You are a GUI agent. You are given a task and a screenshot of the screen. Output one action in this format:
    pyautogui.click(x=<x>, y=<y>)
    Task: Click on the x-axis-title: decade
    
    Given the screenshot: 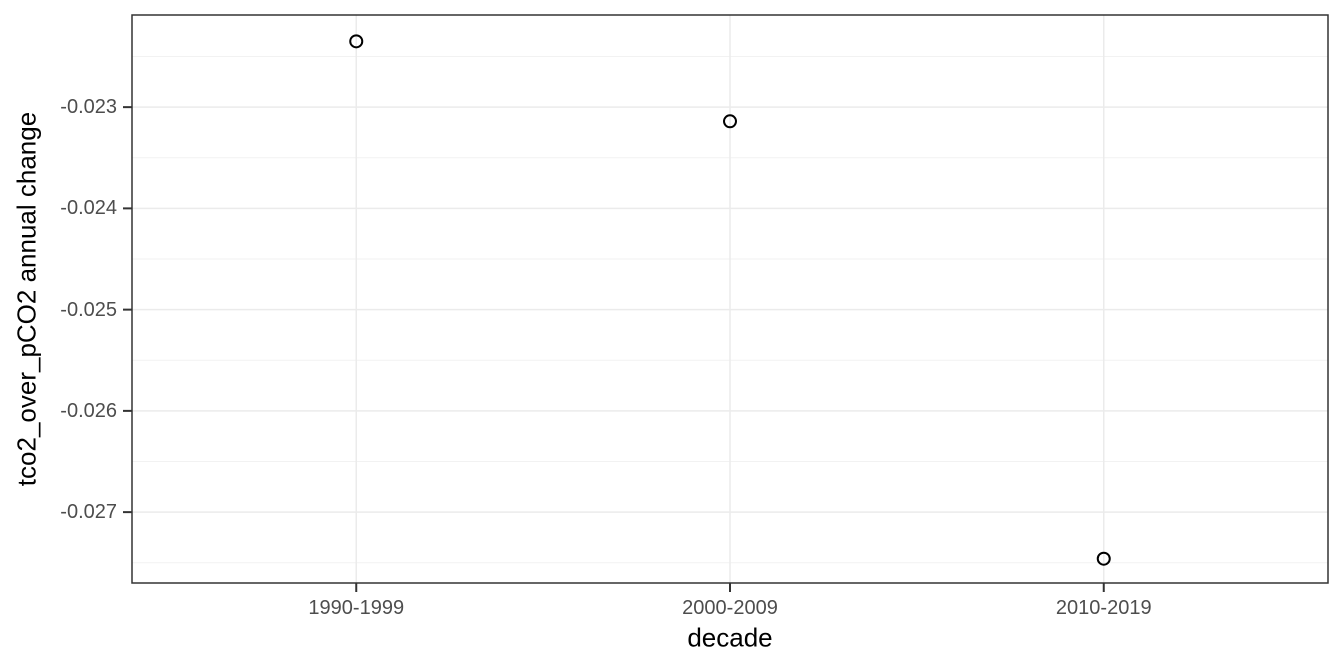 What is the action you would take?
    pyautogui.click(x=730, y=637)
    